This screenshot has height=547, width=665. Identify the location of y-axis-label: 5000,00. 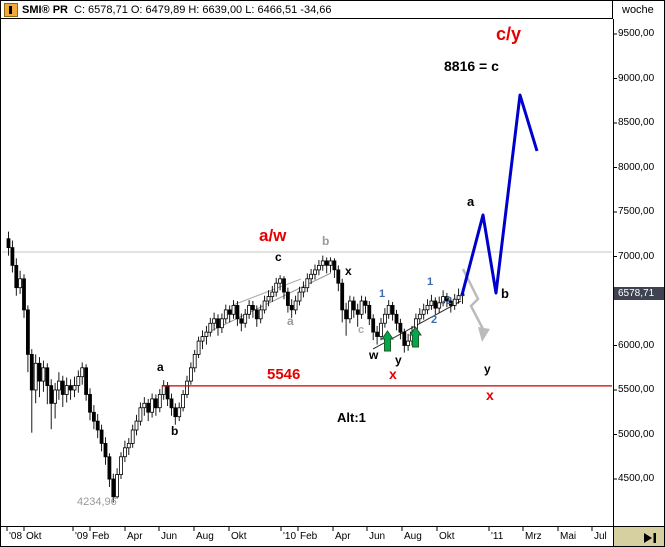
(636, 434).